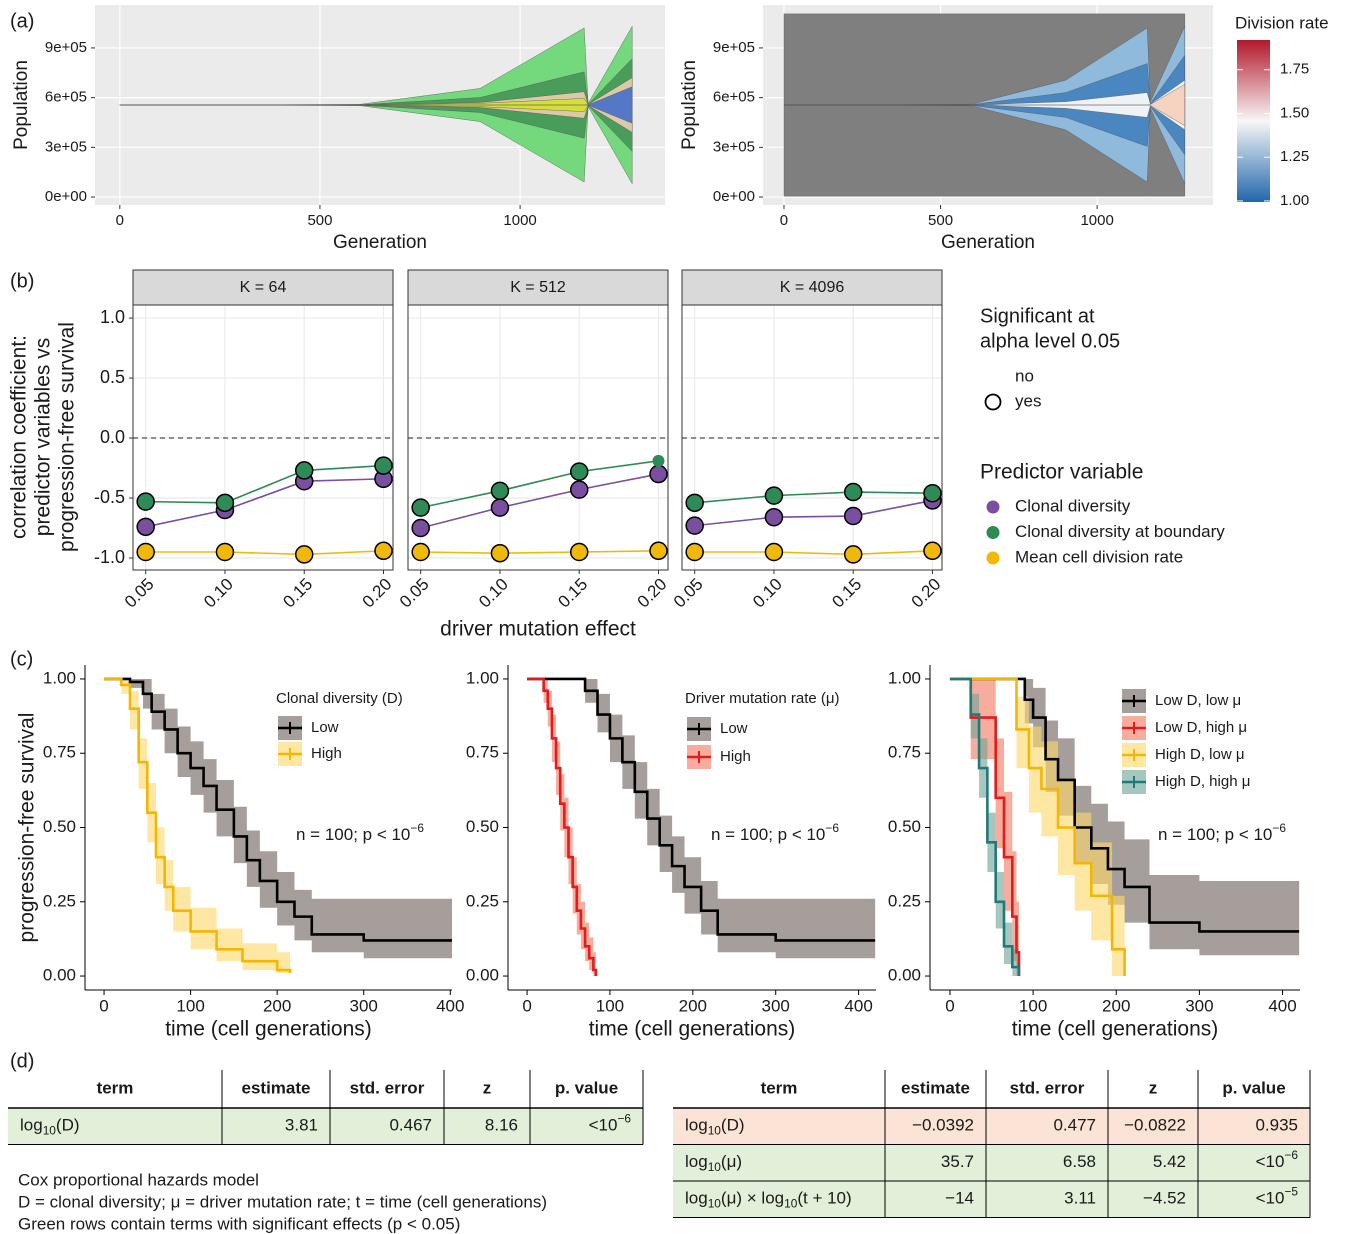 The image size is (1350, 1234). I want to click on colorbar-label: 1.00, so click(1294, 200).